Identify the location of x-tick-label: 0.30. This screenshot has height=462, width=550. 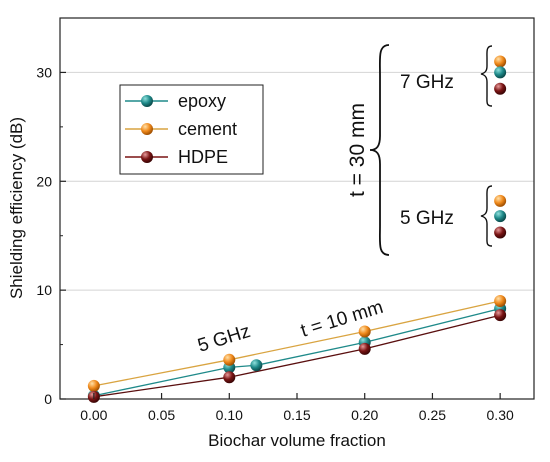
(500, 415).